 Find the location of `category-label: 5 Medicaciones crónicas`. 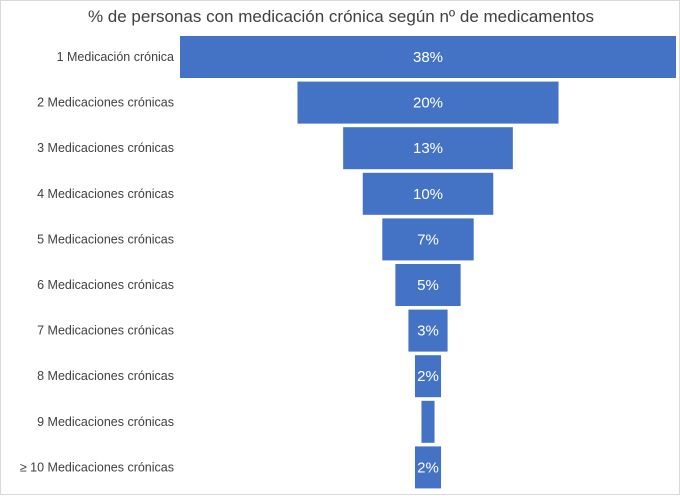

category-label: 5 Medicaciones crónicas is located at coordinates (105, 239).